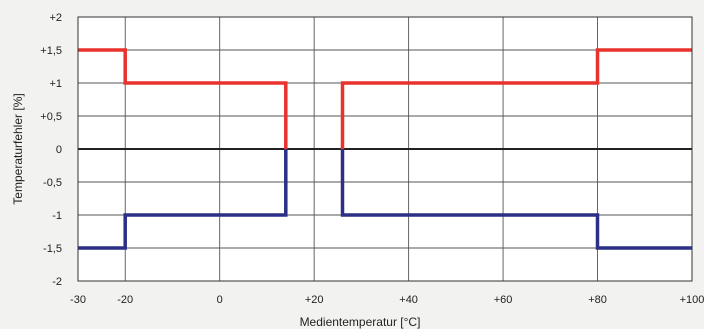 The width and height of the screenshot is (704, 329). What do you see at coordinates (18, 148) in the screenshot?
I see `y-axis-title: Temperaturfehler [%]` at bounding box center [18, 148].